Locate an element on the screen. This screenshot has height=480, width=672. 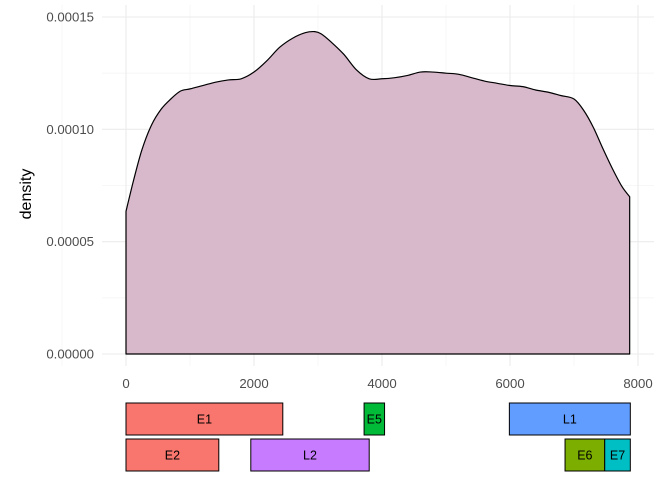
gene-label: E6 is located at coordinates (584, 456).